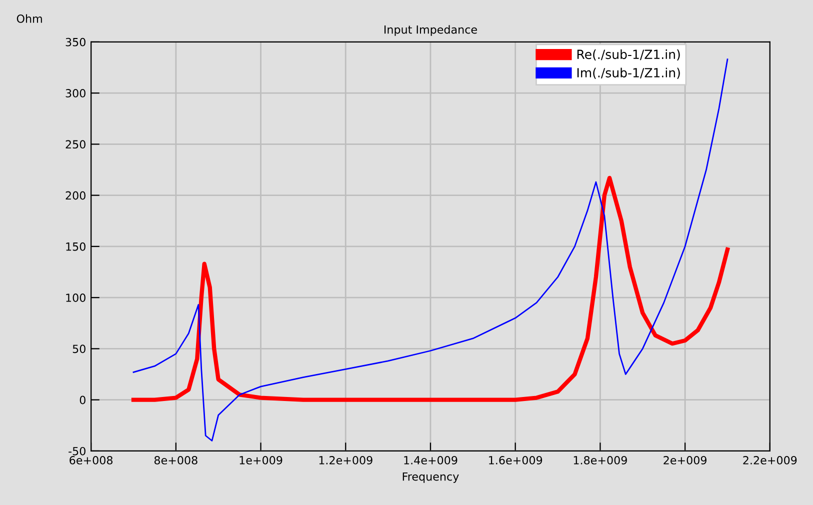  Describe the element at coordinates (515, 460) in the screenshot. I see `x-tick-label: 1.6e+009` at that location.